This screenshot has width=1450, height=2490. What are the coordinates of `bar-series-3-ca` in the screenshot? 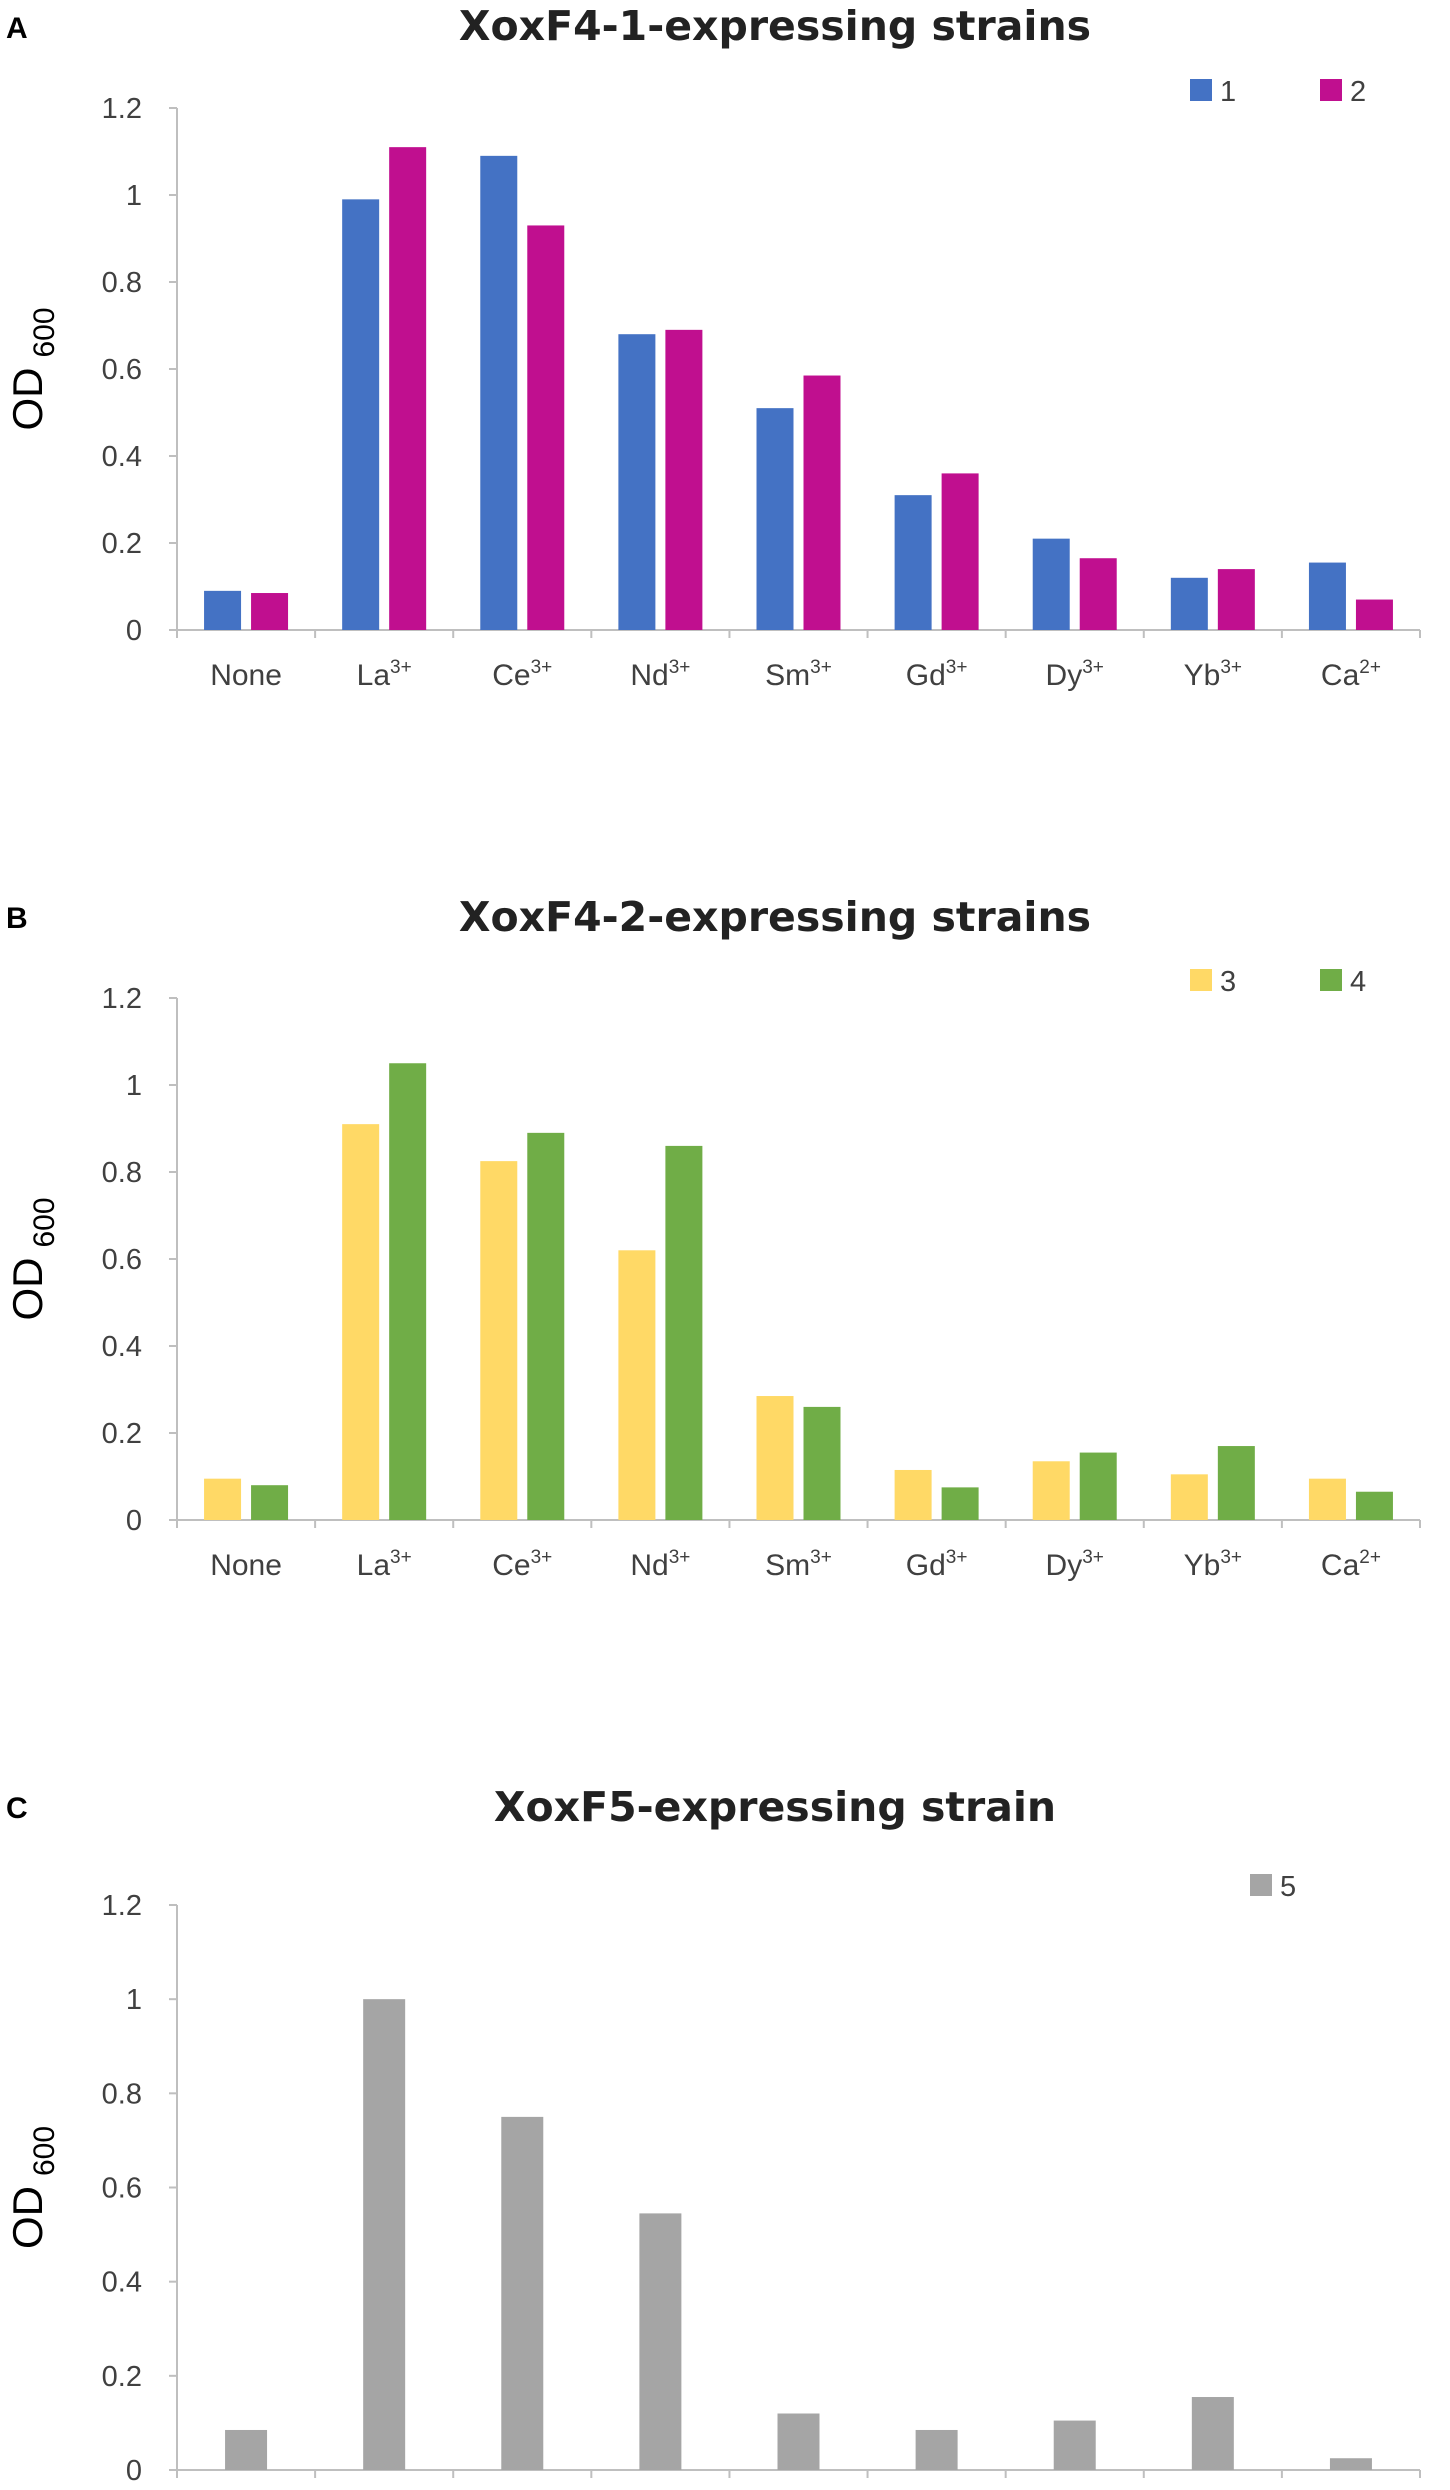 It's located at (1327, 1499).